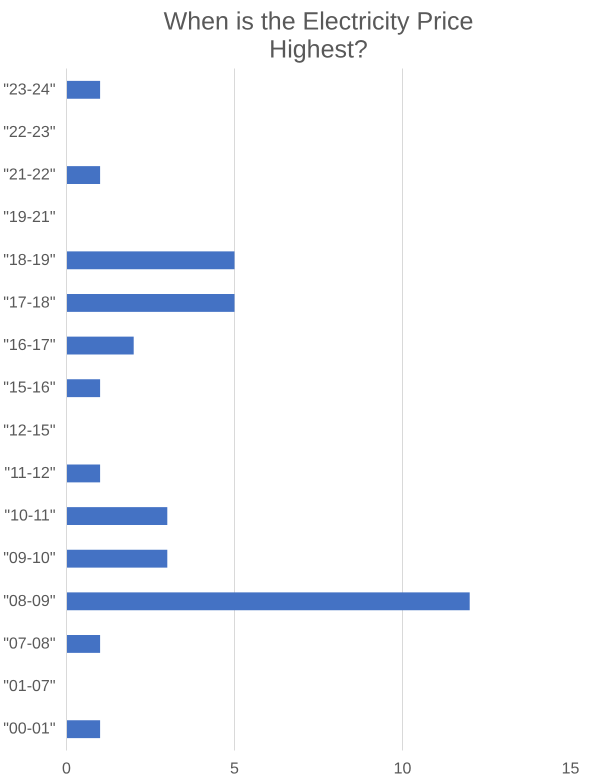 This screenshot has height=784, width=608. What do you see at coordinates (403, 769) in the screenshot?
I see `x-tick-label: 10` at bounding box center [403, 769].